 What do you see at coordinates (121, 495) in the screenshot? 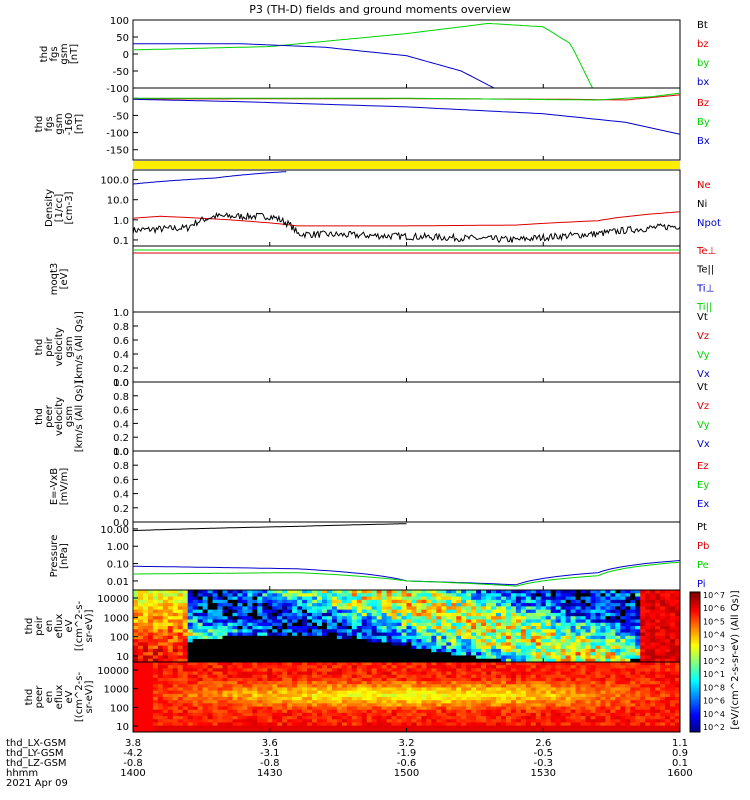
I see `y-tick-label: 0.4` at bounding box center [121, 495].